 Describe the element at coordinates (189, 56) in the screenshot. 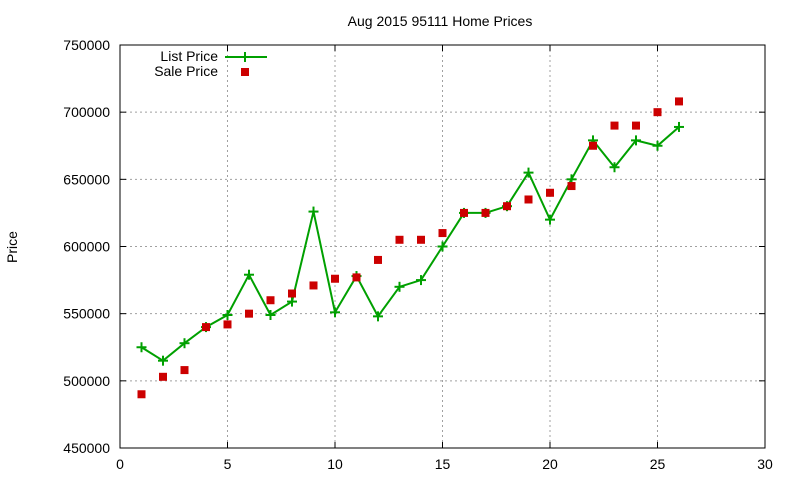

I see `legend-label-list-price: List Price` at that location.